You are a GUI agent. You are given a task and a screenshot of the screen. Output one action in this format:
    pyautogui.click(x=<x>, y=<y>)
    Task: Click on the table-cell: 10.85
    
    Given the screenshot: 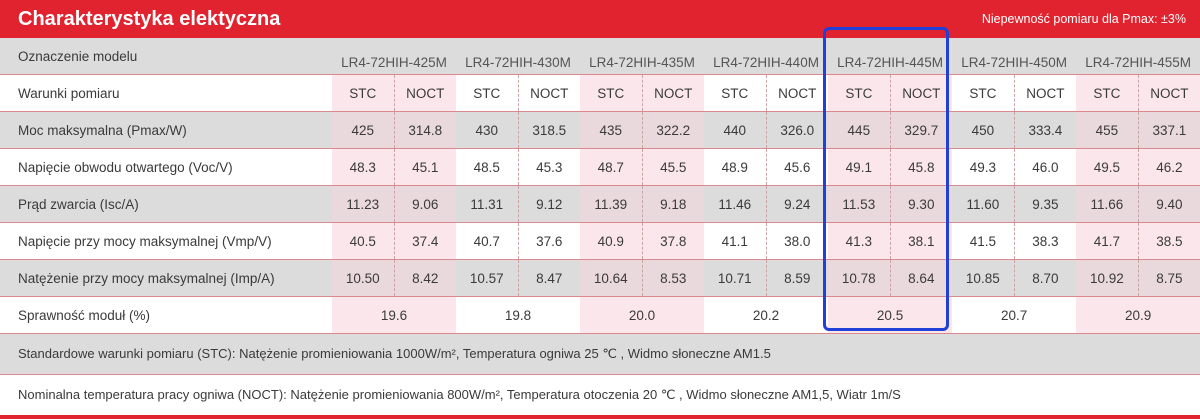 What is the action you would take?
    pyautogui.click(x=983, y=278)
    